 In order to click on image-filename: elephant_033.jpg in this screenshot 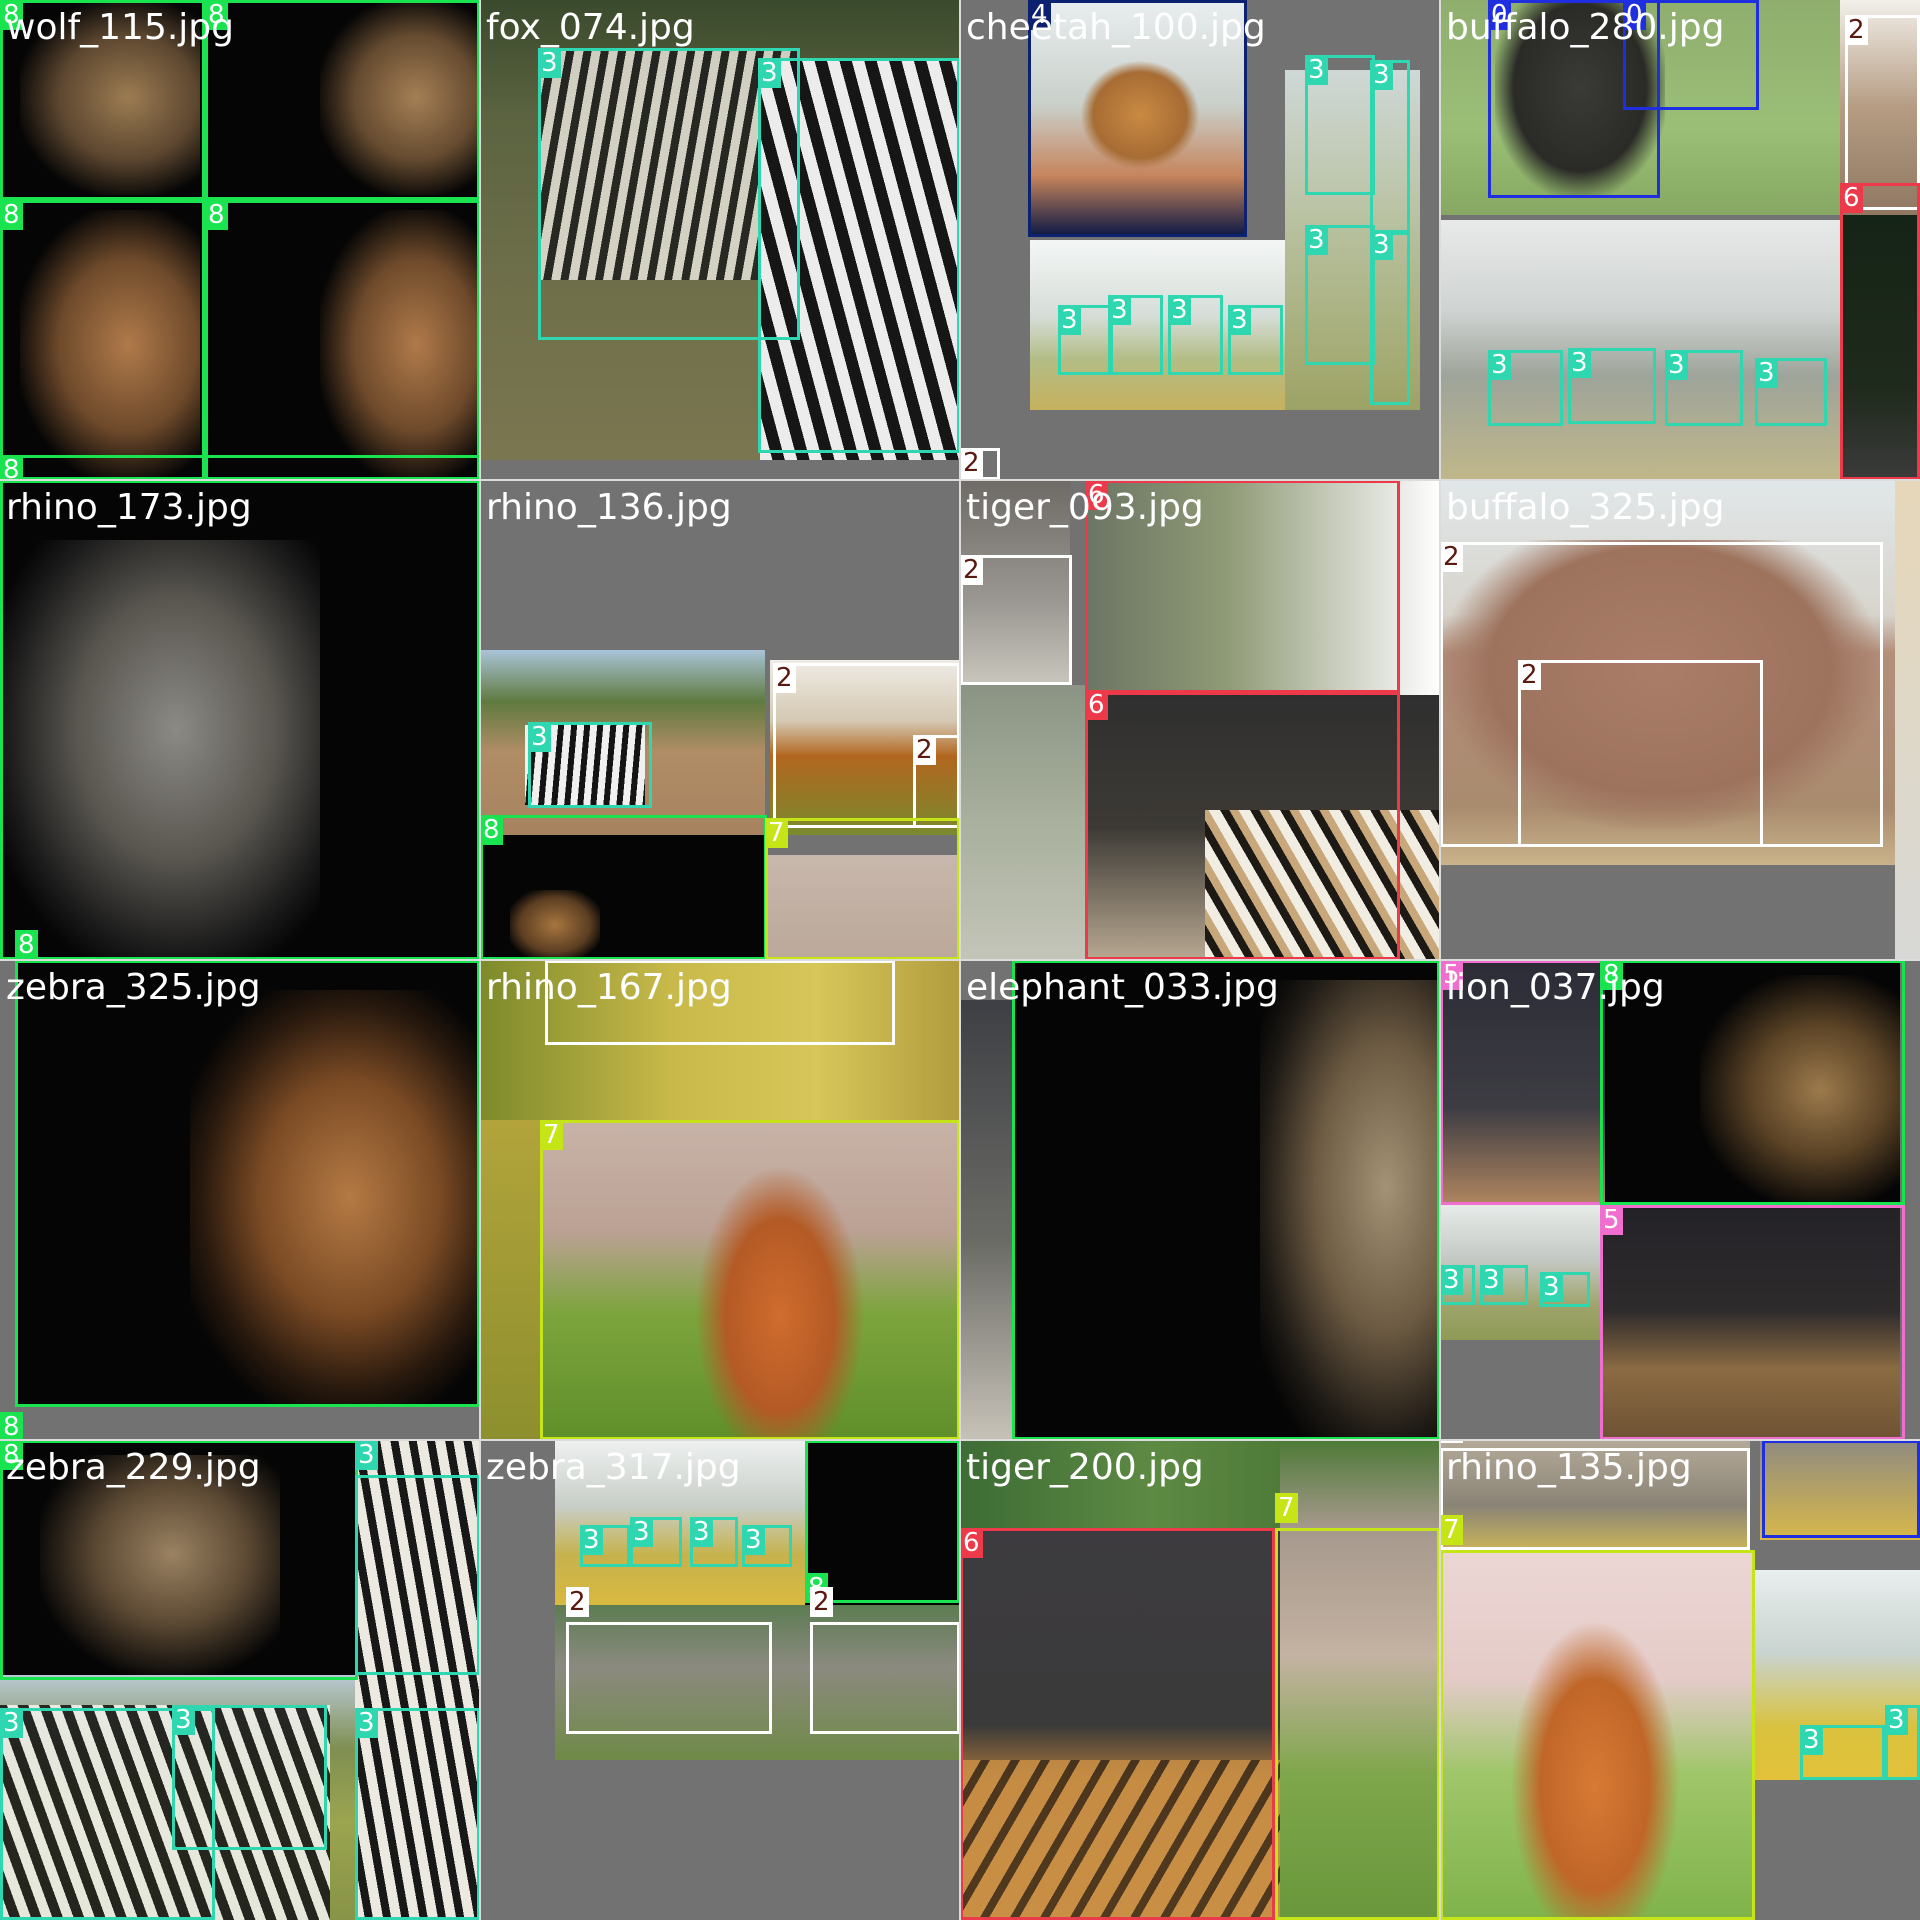, I will do `click(1122, 987)`.